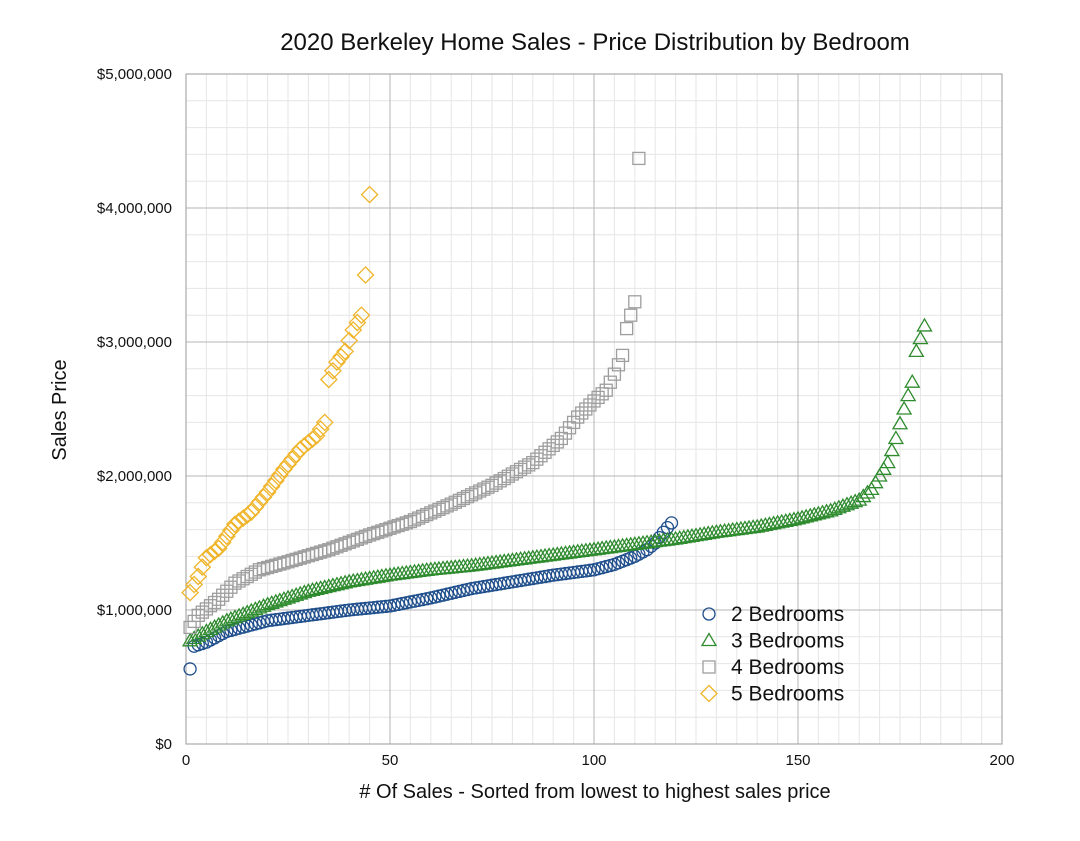 The height and width of the screenshot is (841, 1080). Describe the element at coordinates (390, 760) in the screenshot. I see `x-tick-label: 50` at that location.